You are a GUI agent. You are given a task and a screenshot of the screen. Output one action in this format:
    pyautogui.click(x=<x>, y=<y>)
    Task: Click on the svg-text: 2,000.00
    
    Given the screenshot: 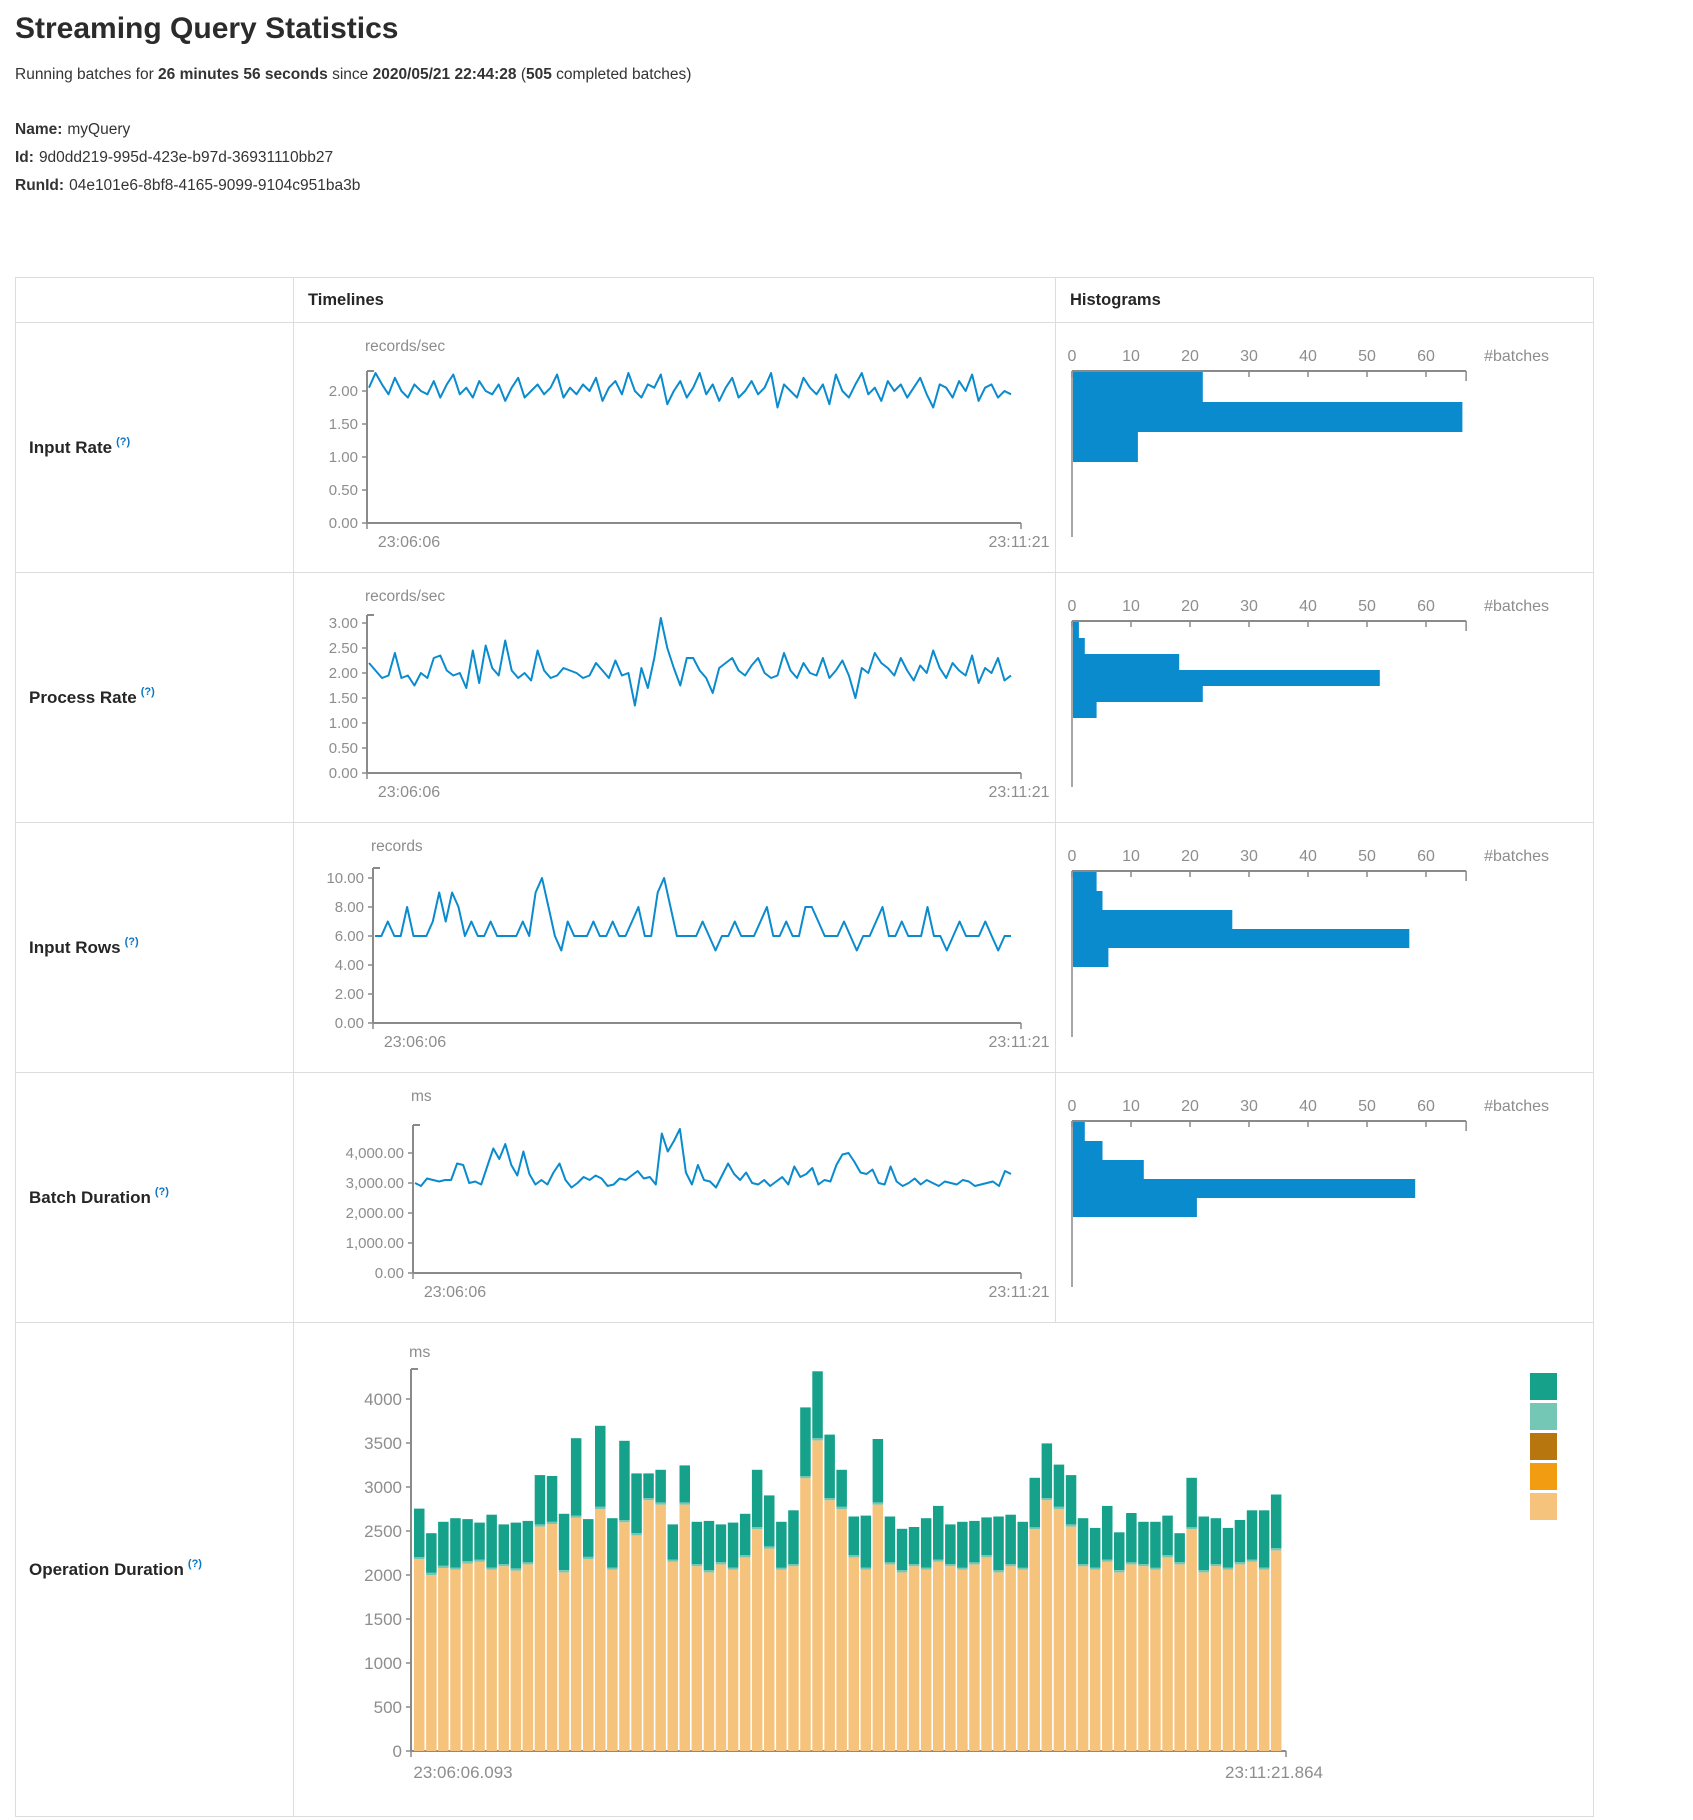 What is the action you would take?
    pyautogui.click(x=375, y=1213)
    